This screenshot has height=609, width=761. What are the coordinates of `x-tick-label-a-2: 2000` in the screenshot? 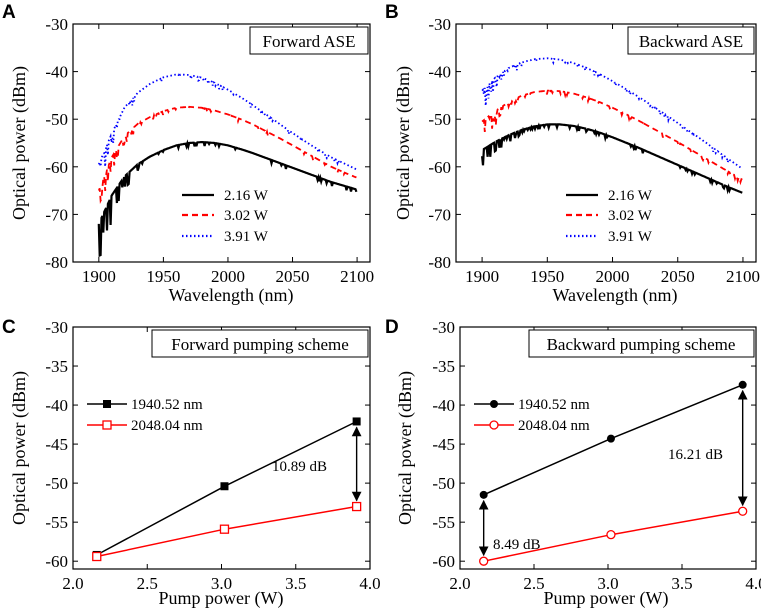 It's located at (228, 276).